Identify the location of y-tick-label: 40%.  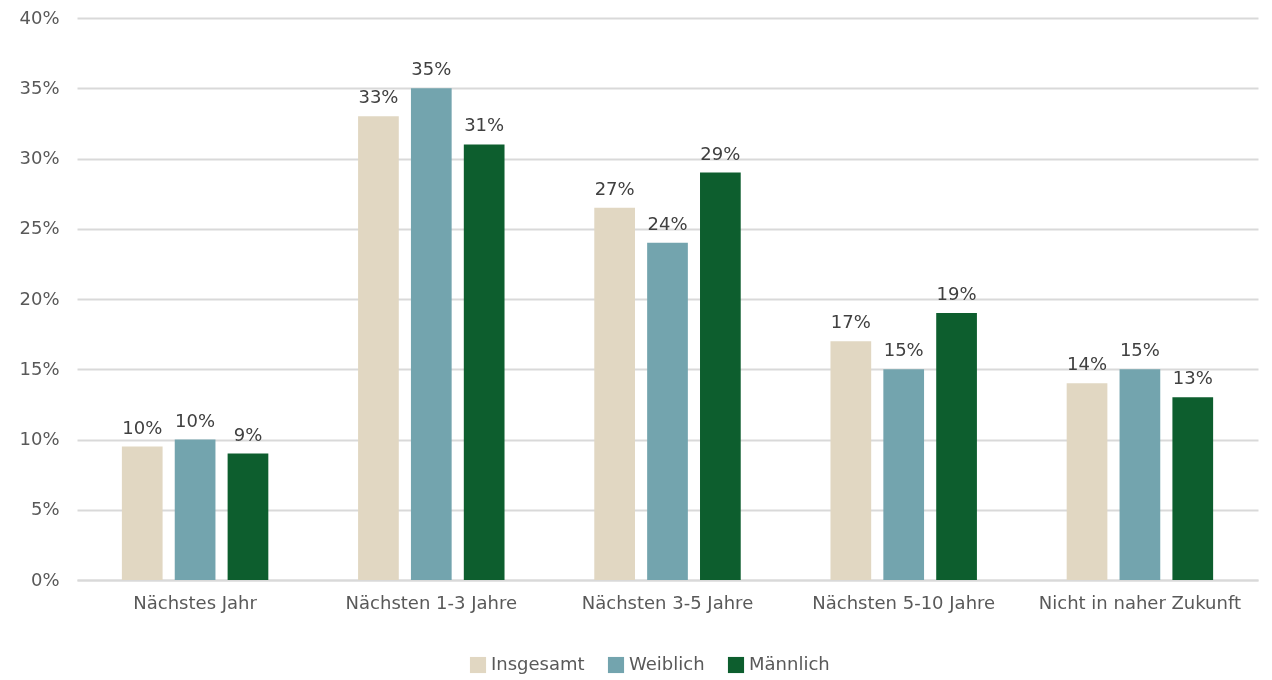
(39, 17).